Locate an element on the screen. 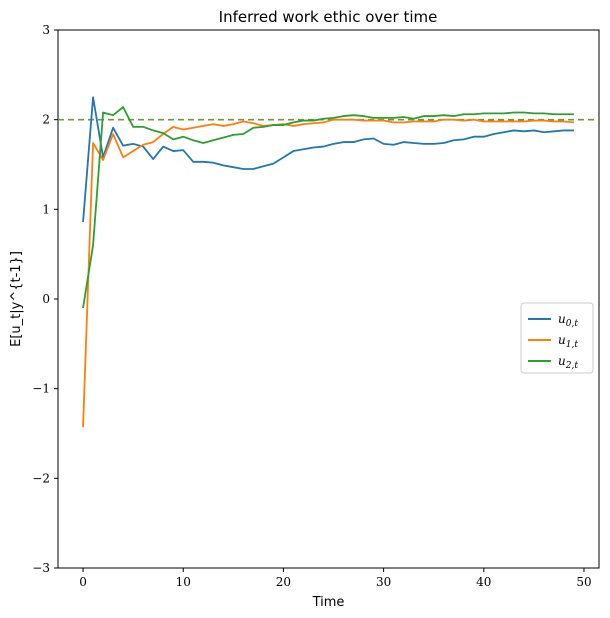  legend-label-2: u2,t is located at coordinates (568, 362).